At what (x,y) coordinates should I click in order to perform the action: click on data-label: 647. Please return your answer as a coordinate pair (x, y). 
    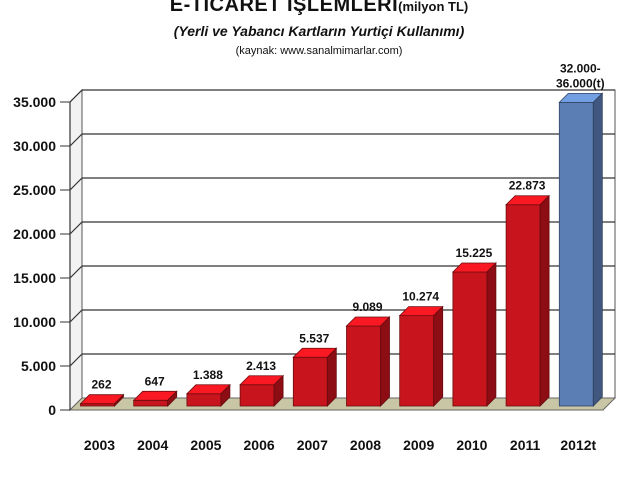
    Looking at the image, I should click on (155, 381).